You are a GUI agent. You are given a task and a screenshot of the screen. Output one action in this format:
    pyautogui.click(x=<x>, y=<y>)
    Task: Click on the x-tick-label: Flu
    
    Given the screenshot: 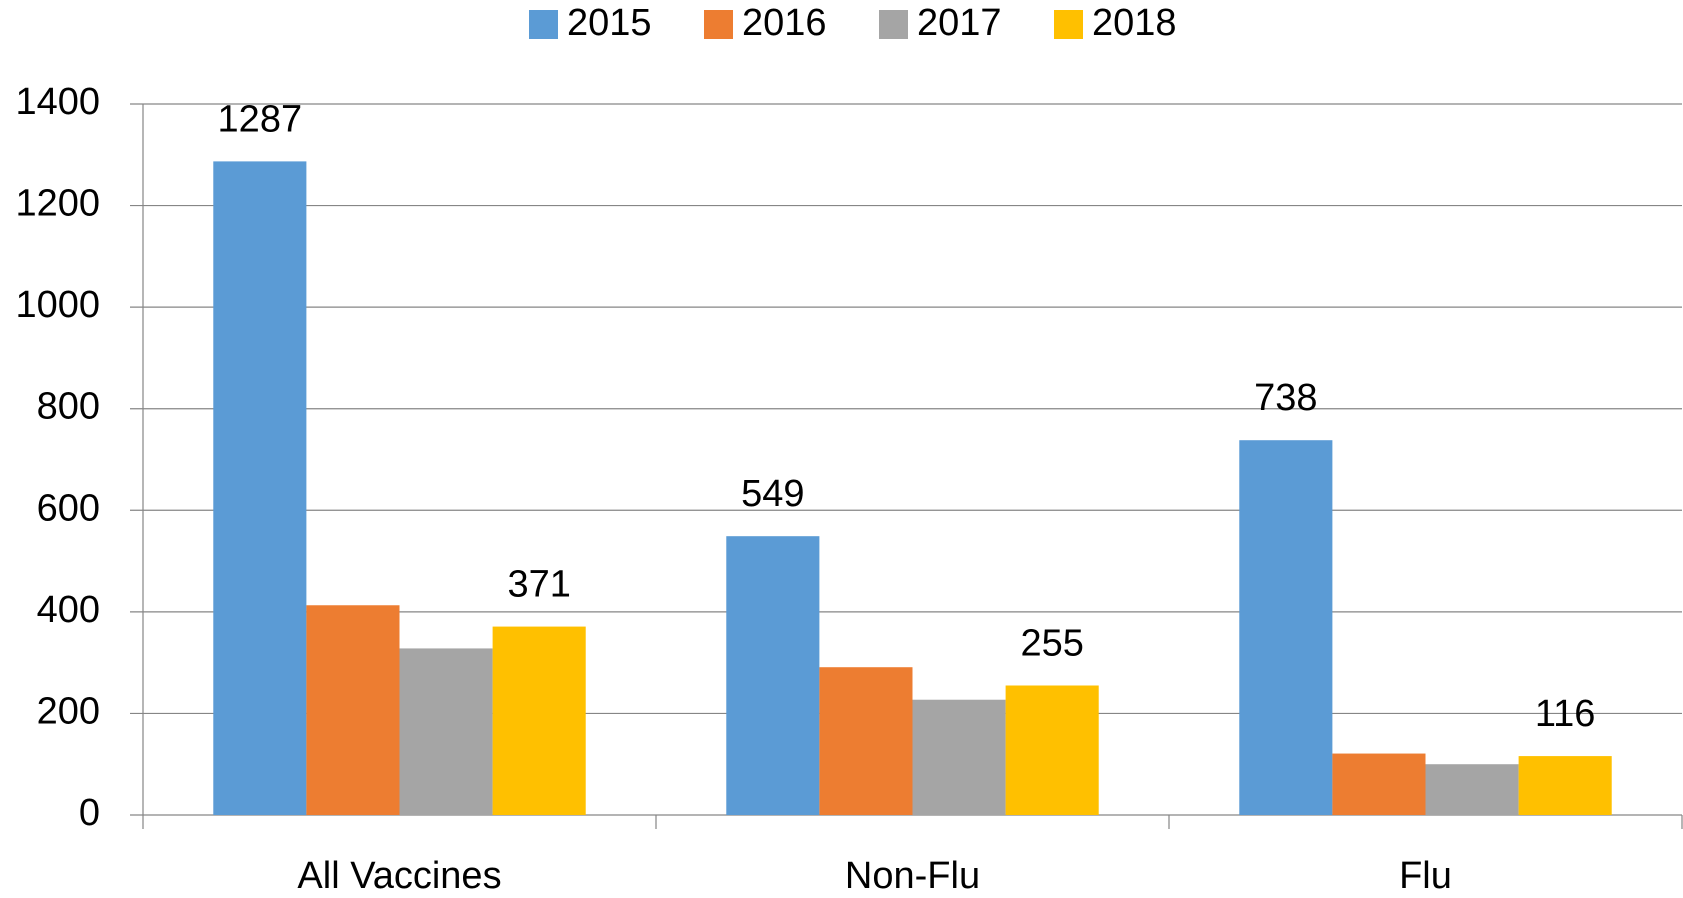 What is the action you would take?
    pyautogui.click(x=1425, y=876)
    